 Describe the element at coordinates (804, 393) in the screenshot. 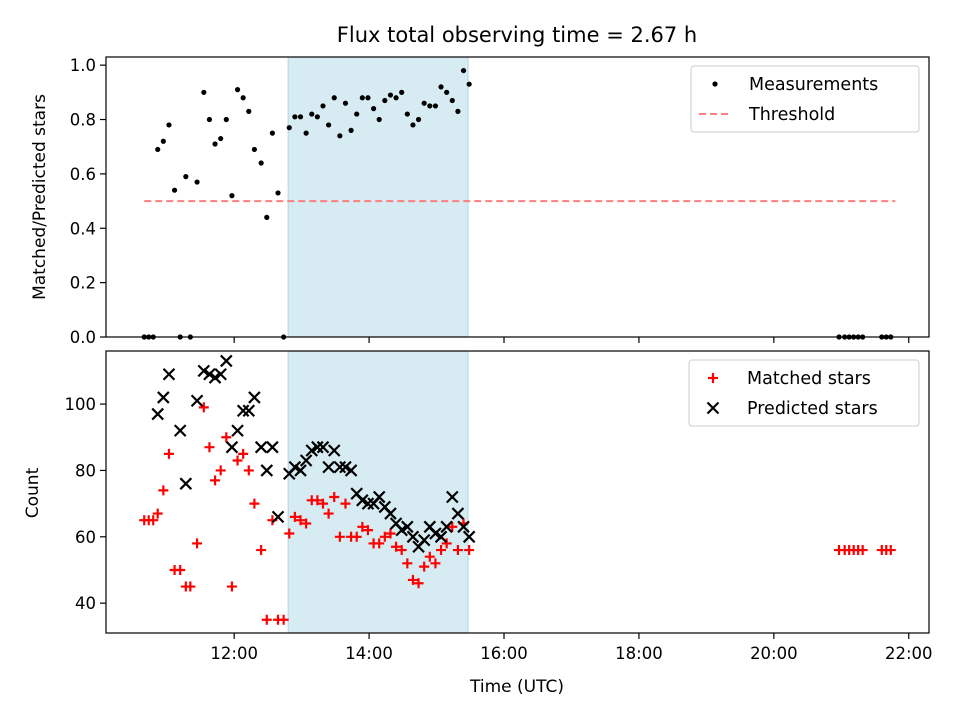

I see `bottom-legend-box` at that location.